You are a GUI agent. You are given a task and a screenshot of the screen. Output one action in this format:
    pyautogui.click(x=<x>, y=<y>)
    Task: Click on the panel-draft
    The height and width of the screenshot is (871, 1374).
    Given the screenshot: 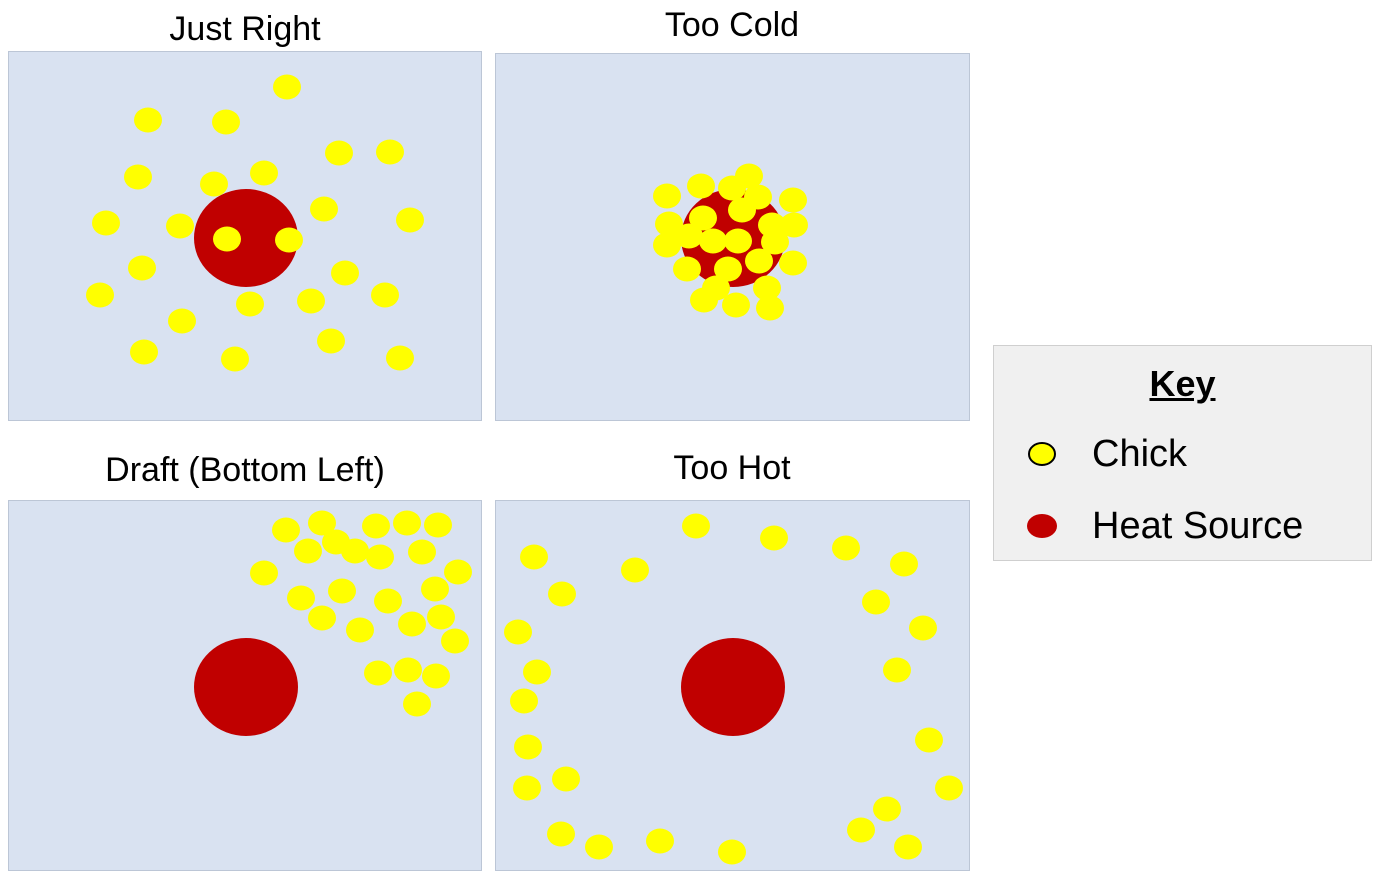 What is the action you would take?
    pyautogui.click(x=245, y=685)
    